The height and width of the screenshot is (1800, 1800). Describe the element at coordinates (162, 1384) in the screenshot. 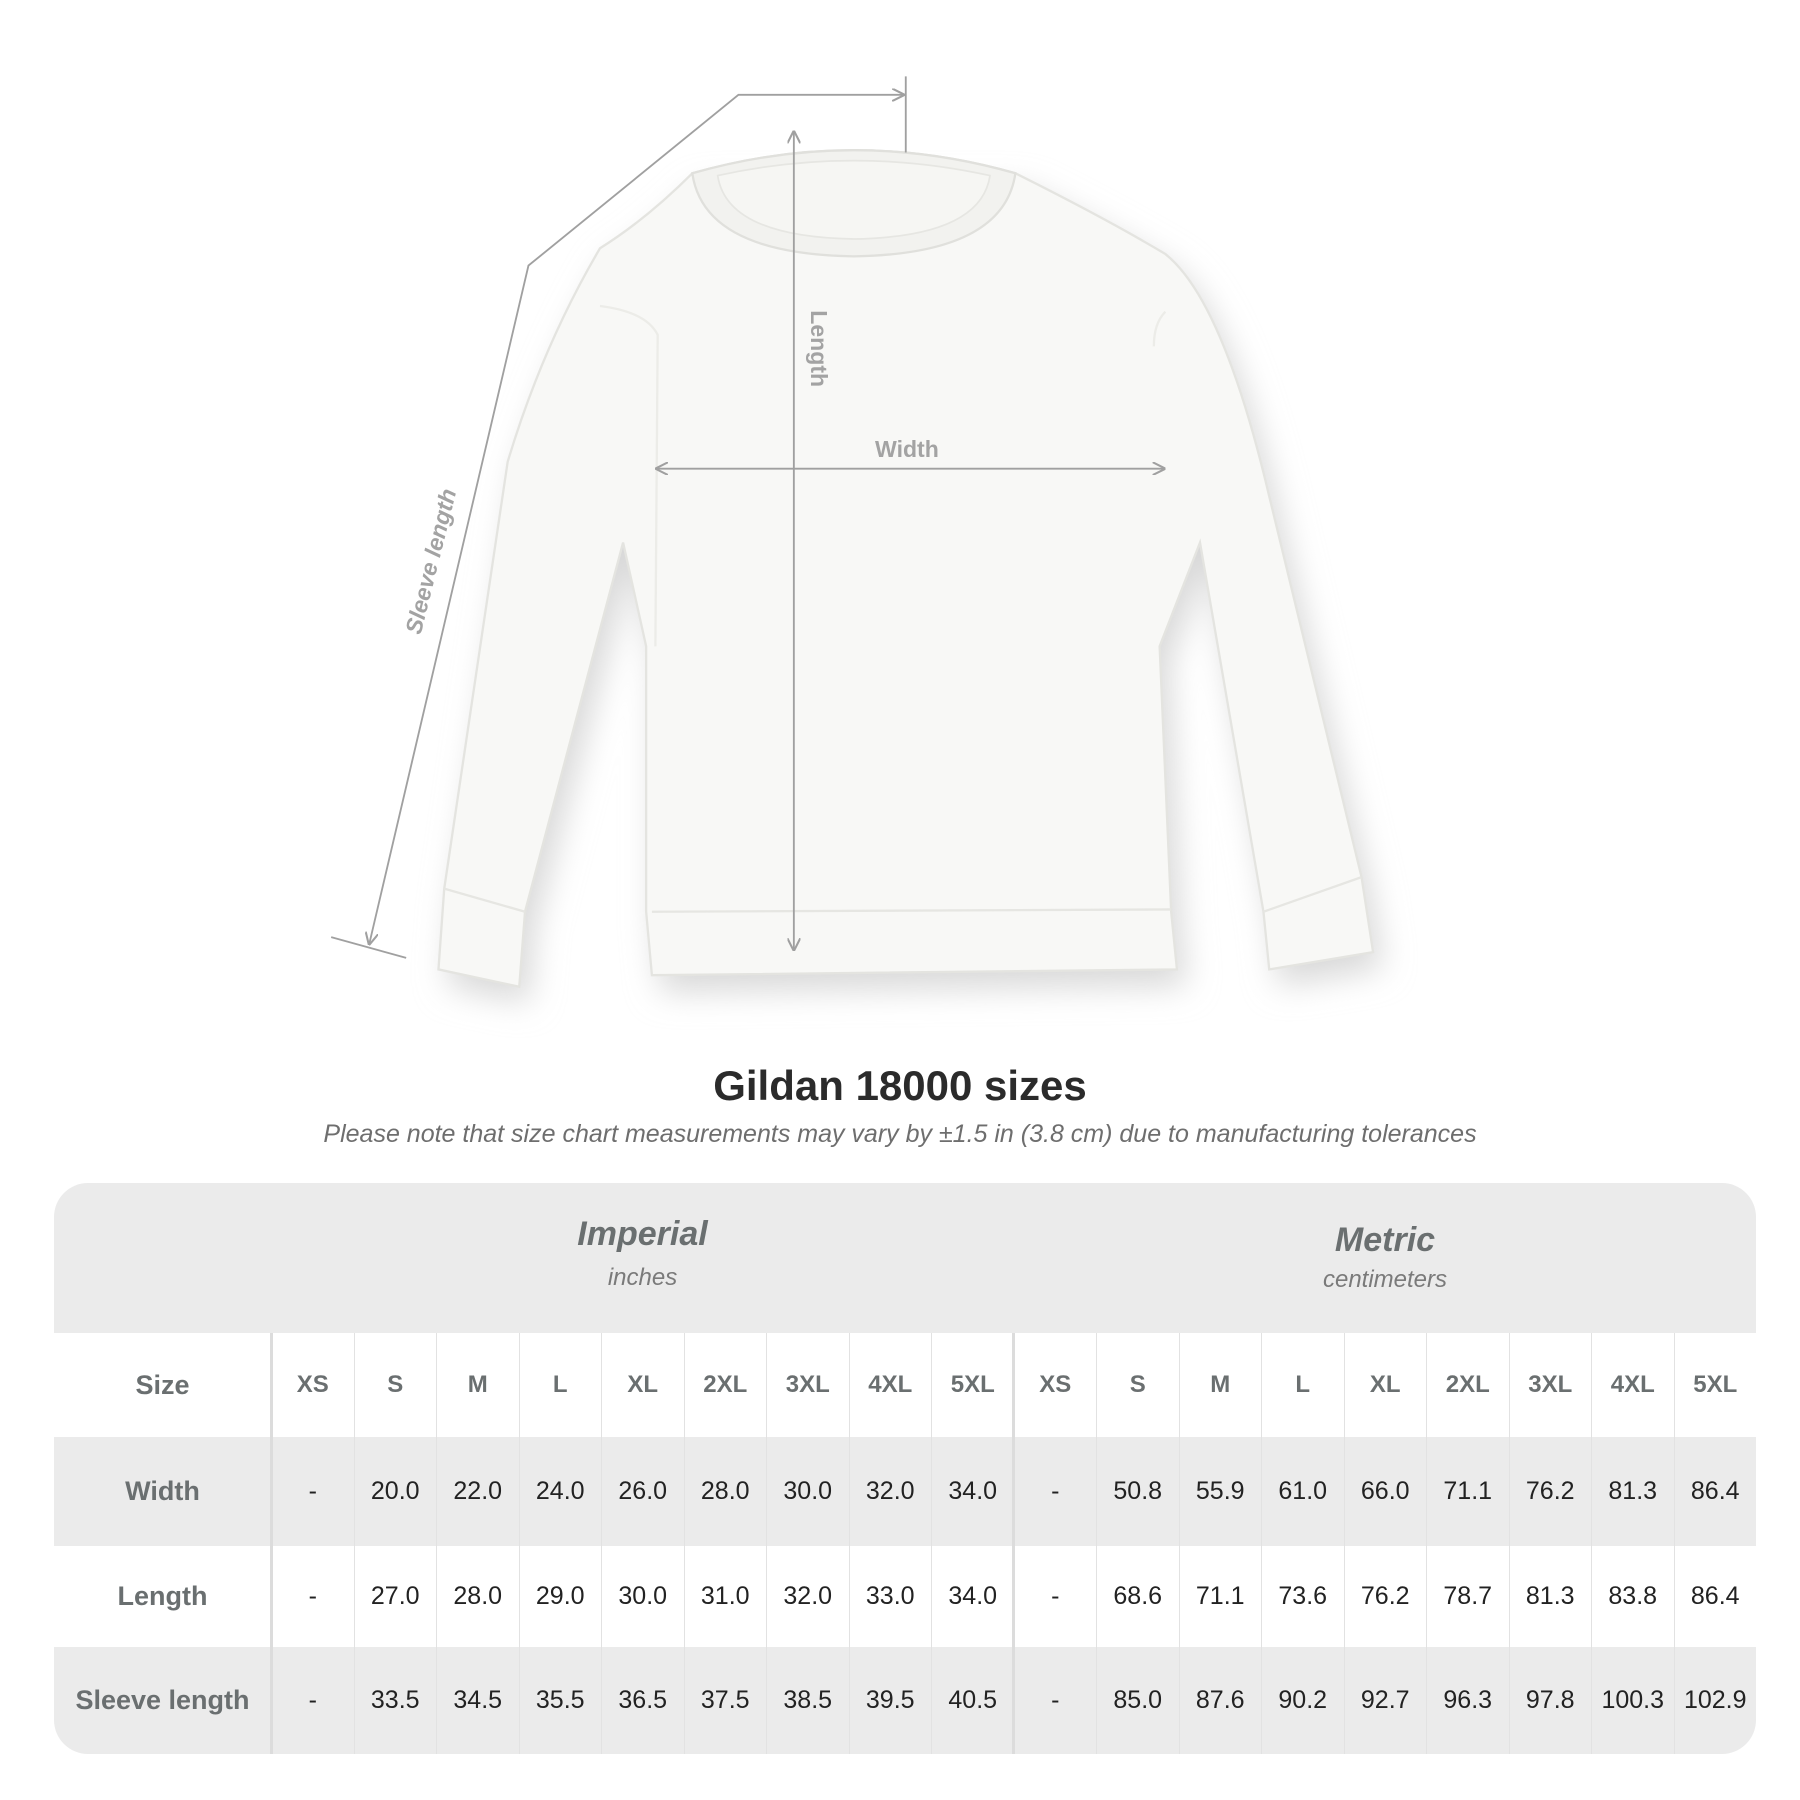

I see `size-label: Size` at that location.